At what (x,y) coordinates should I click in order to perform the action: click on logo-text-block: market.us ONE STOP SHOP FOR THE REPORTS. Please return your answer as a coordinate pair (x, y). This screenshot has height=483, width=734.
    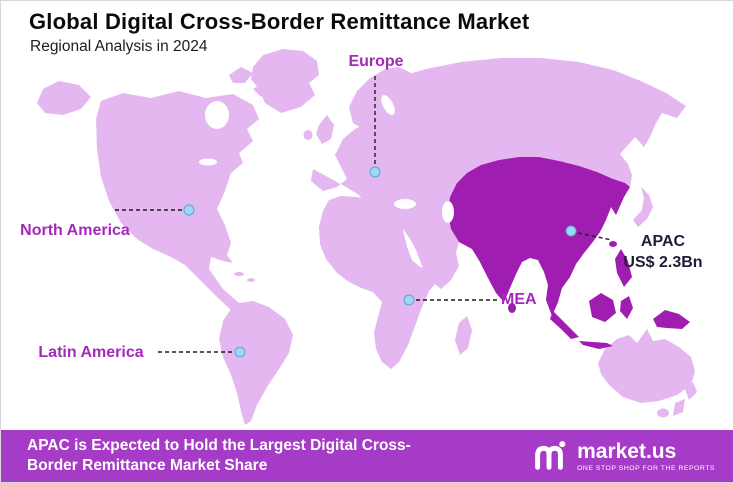
    Looking at the image, I should click on (646, 456).